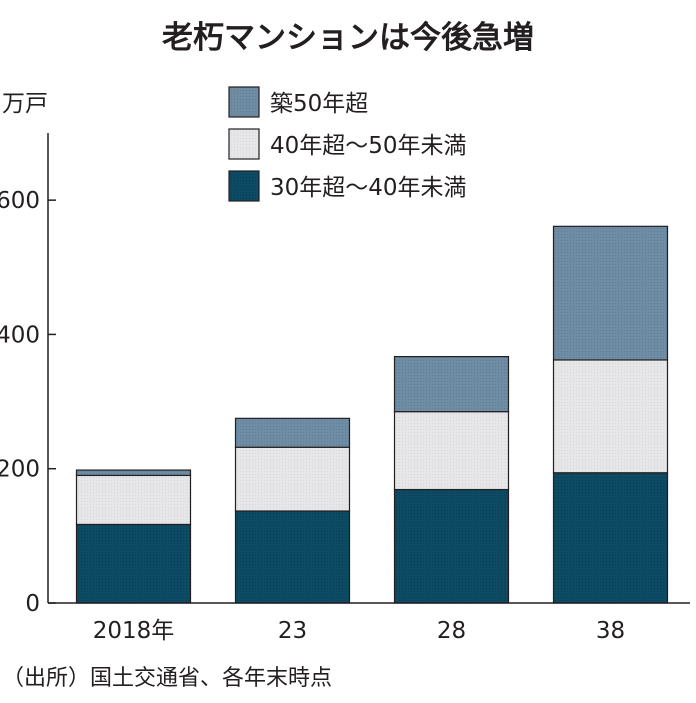 Image resolution: width=696 pixels, height=703 pixels. I want to click on legend: 築50年超 40年超〜50年未満 30年超〜40年未満, so click(347, 144).